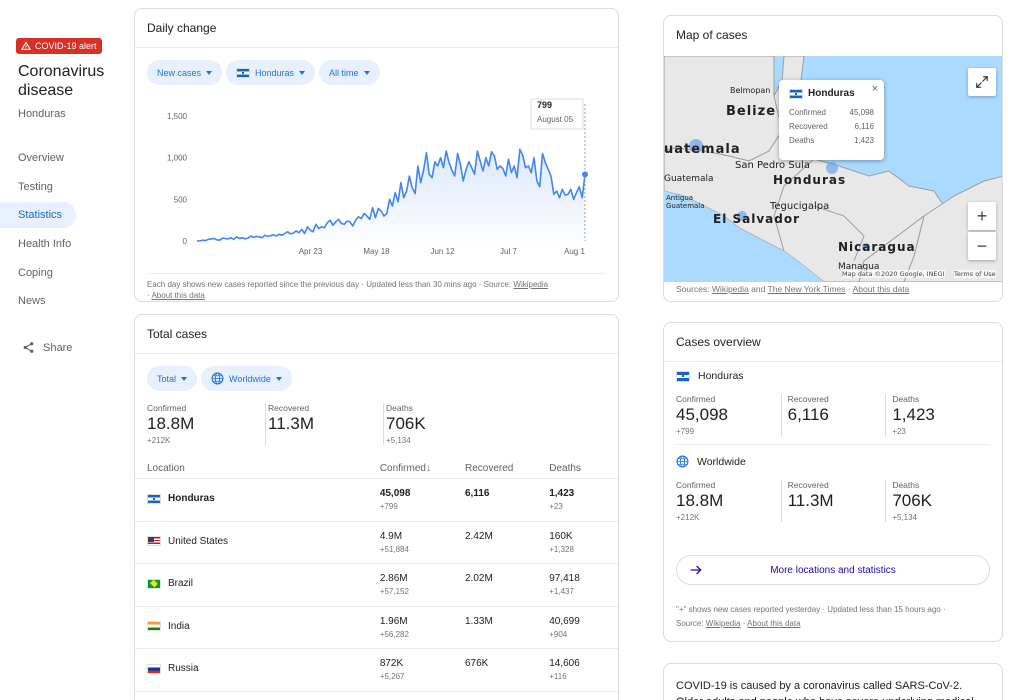 This screenshot has width=1024, height=700. Describe the element at coordinates (982, 246) in the screenshot. I see `zoom-out-button: −` at that location.